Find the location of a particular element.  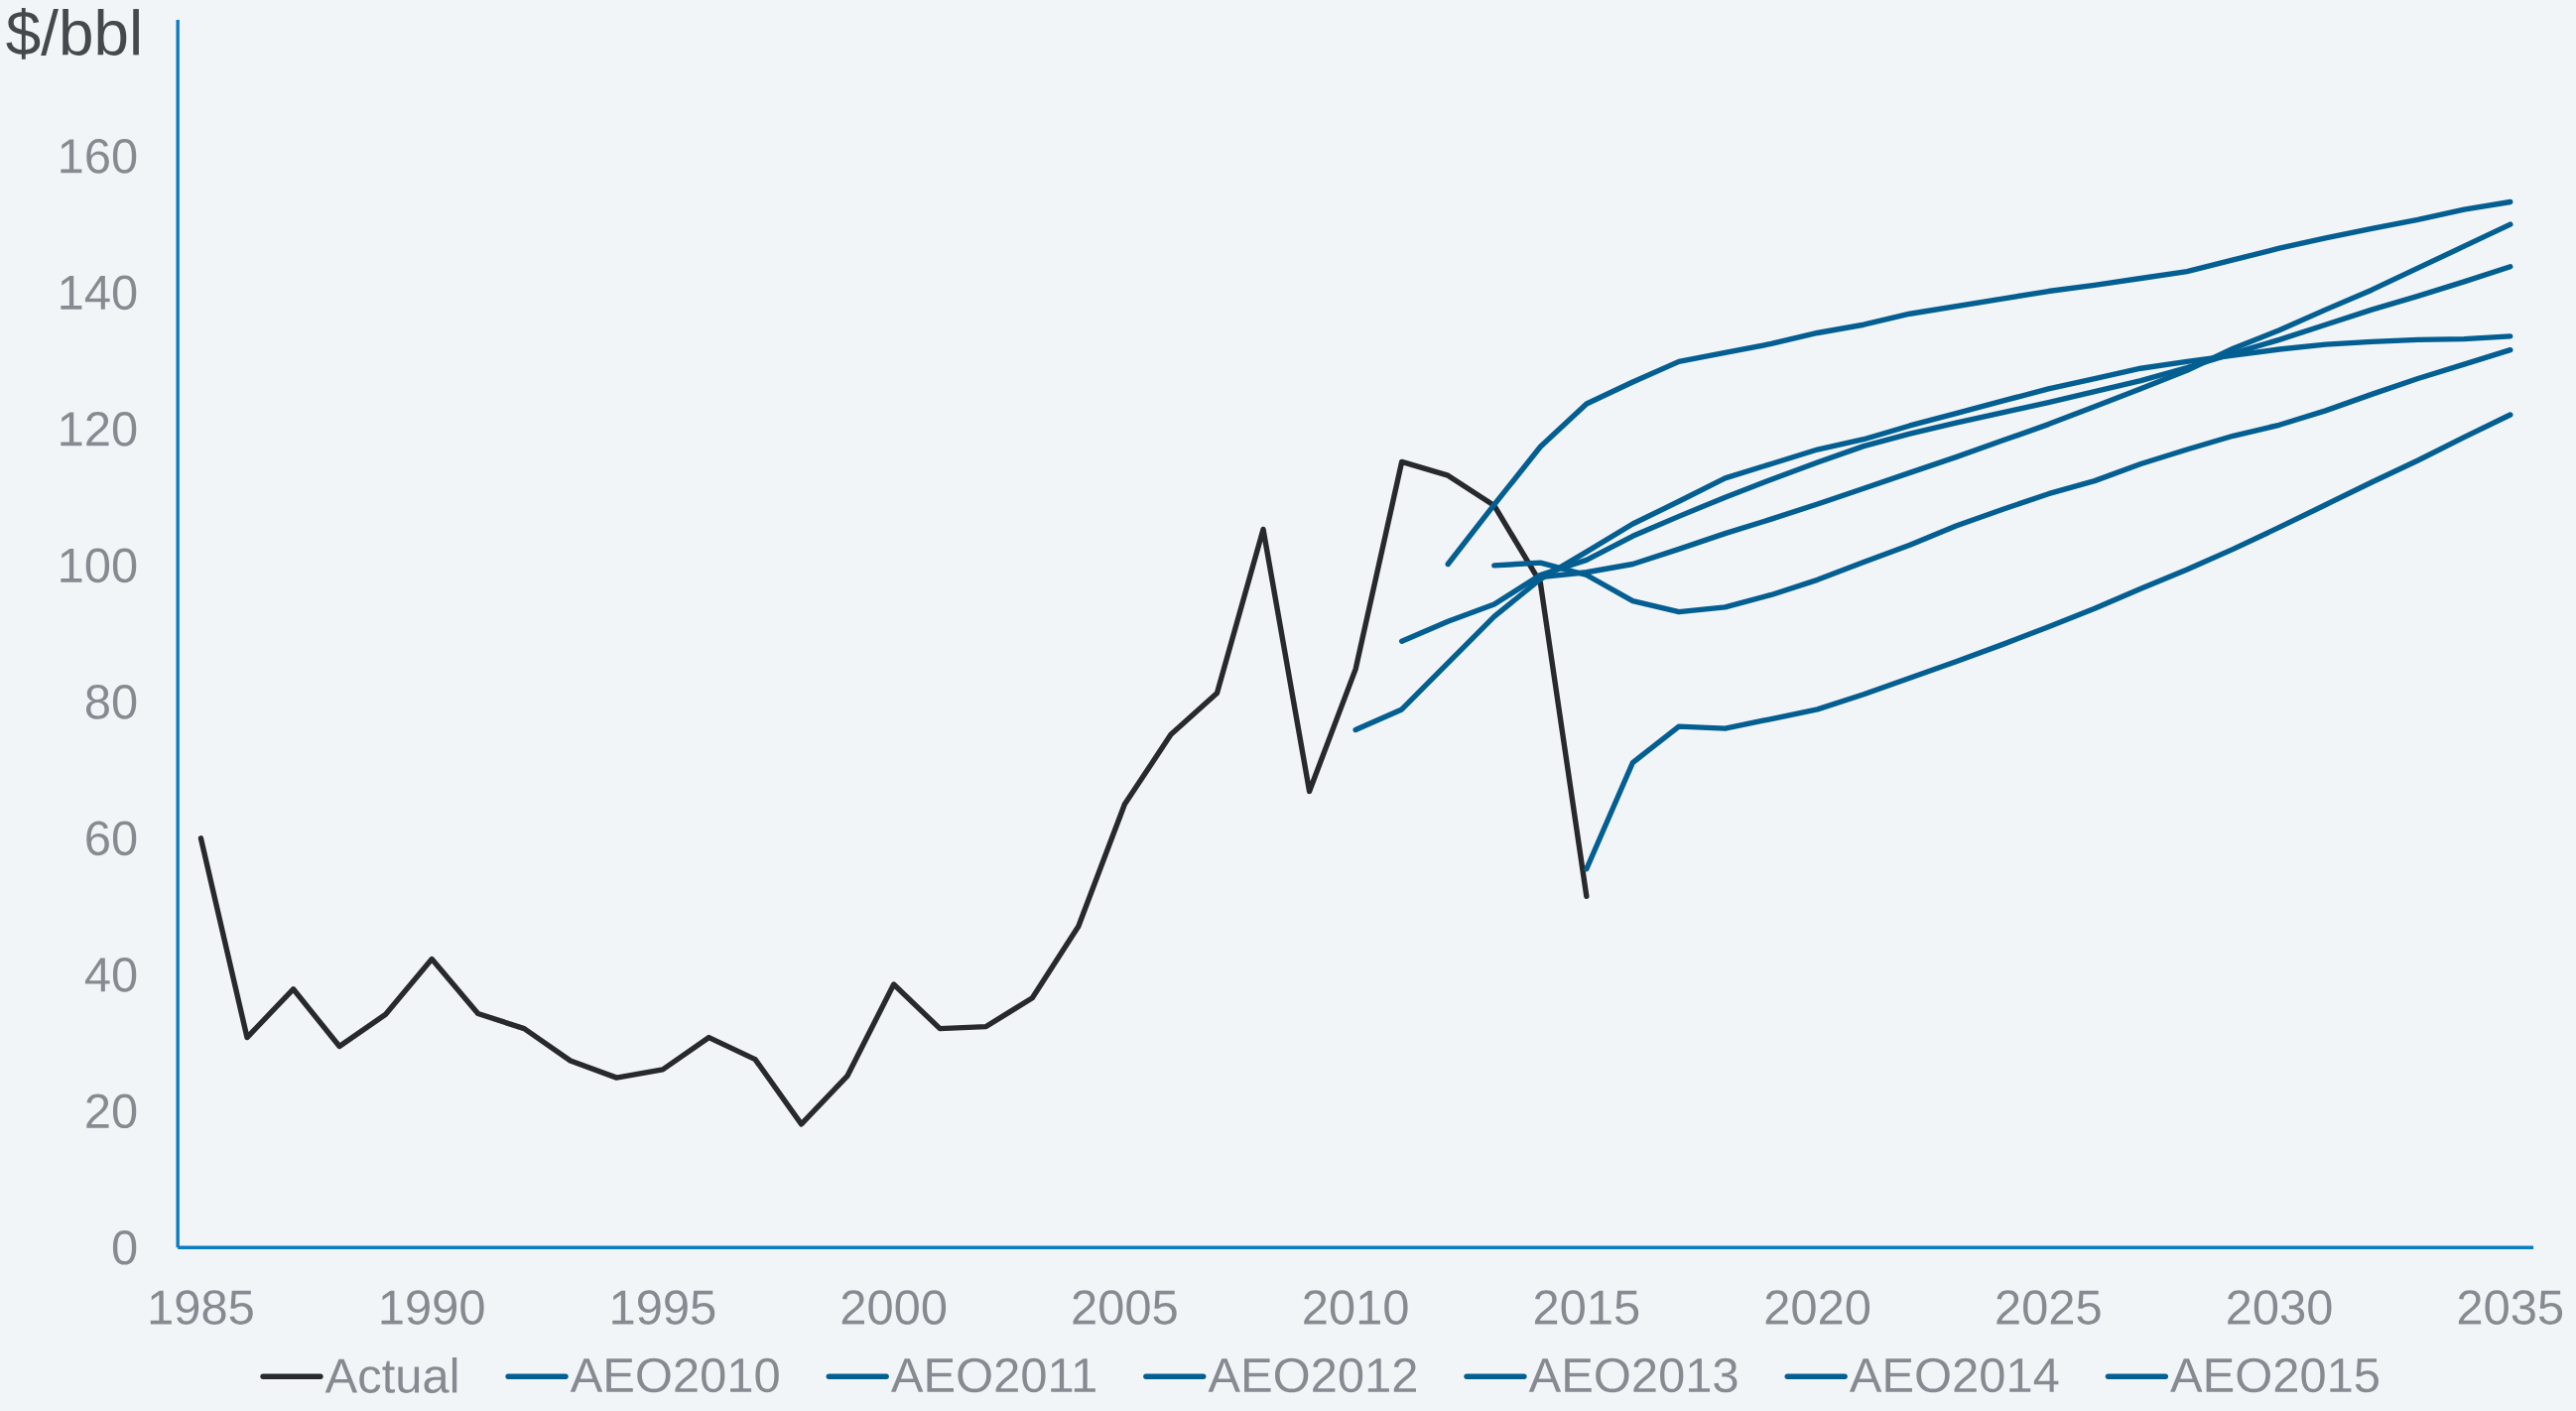

x-tick-label: 2005 is located at coordinates (1125, 1307).